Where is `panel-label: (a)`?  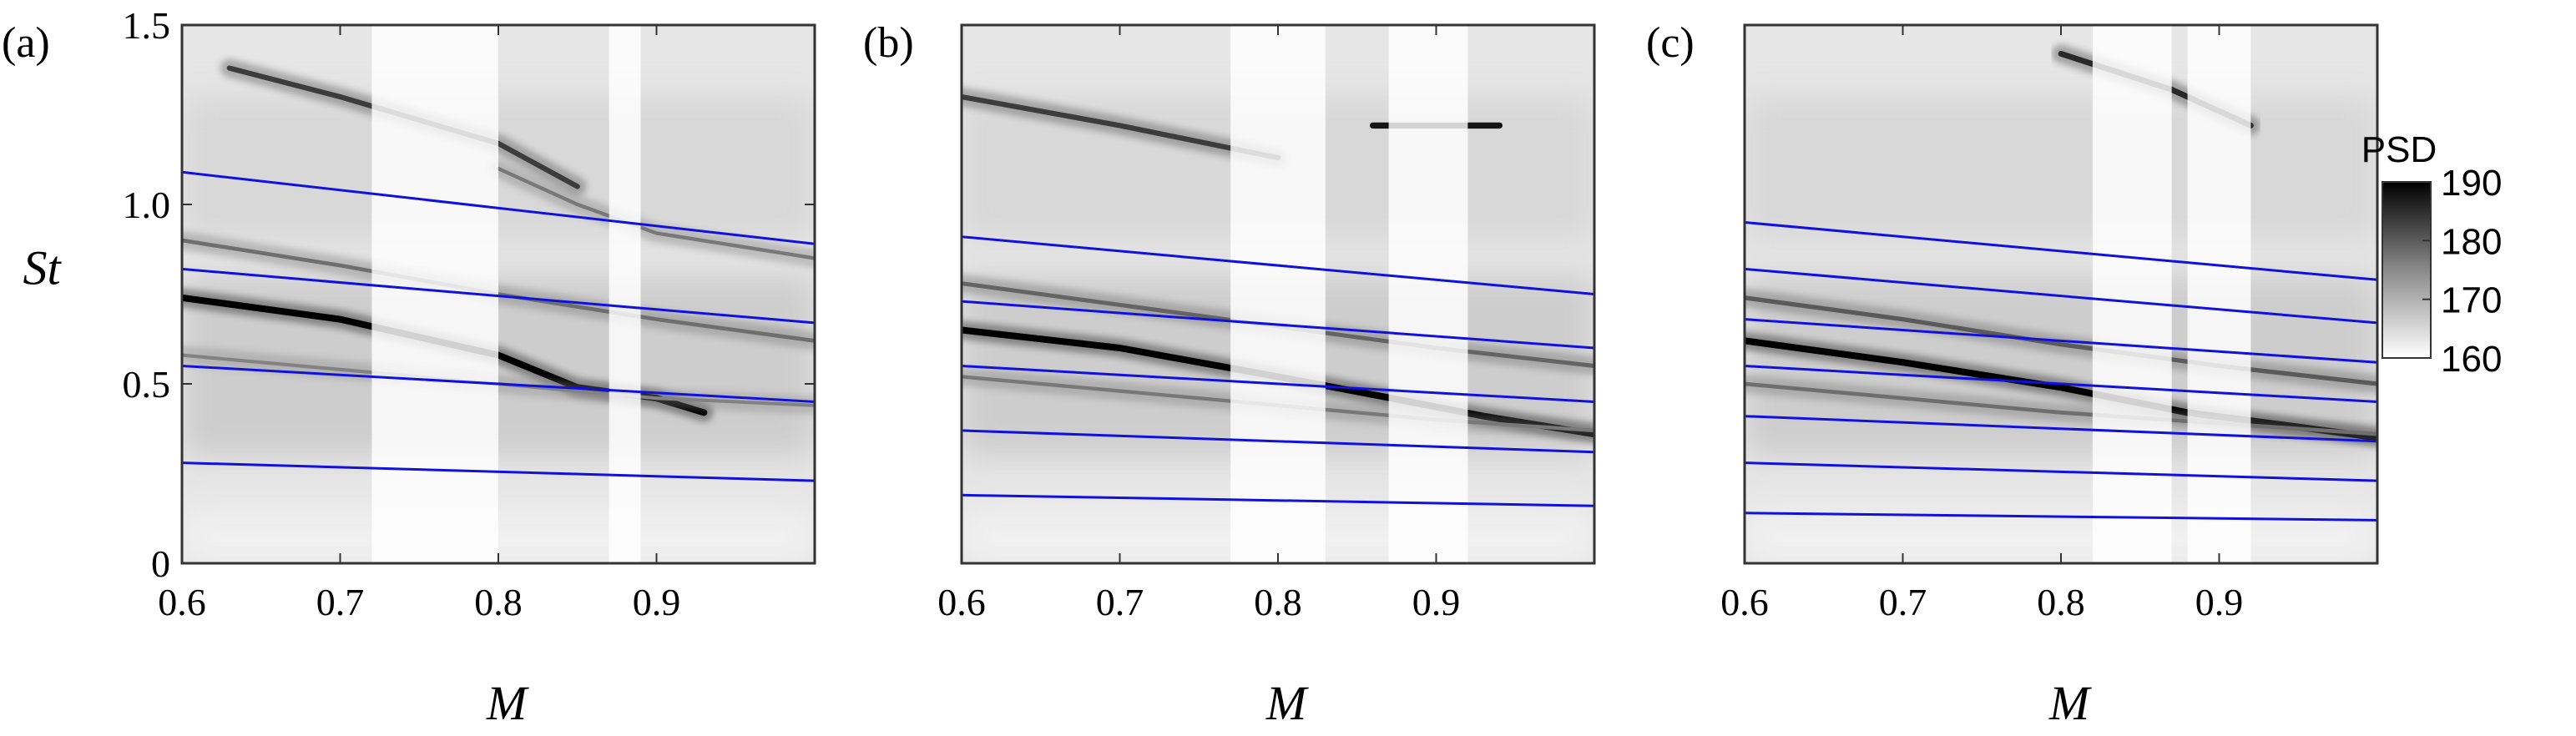
panel-label: (a) is located at coordinates (26, 43).